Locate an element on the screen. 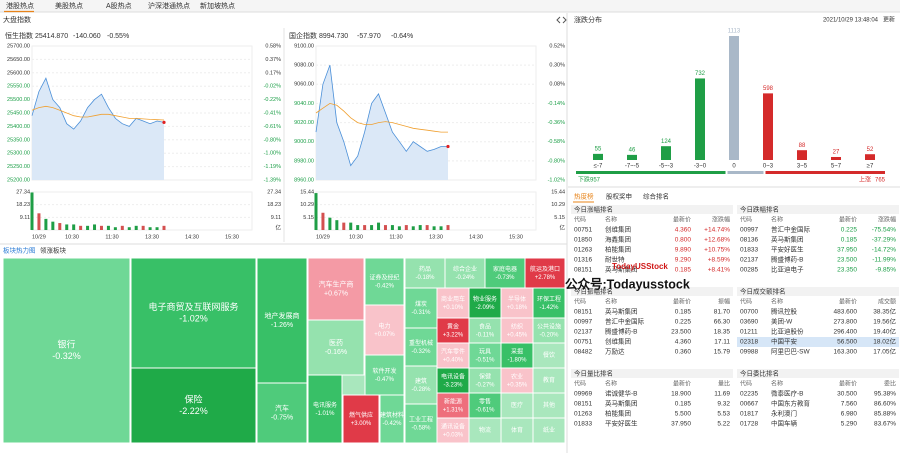 The width and height of the screenshot is (900, 453). cell: 66.30 is located at coordinates (722, 322).